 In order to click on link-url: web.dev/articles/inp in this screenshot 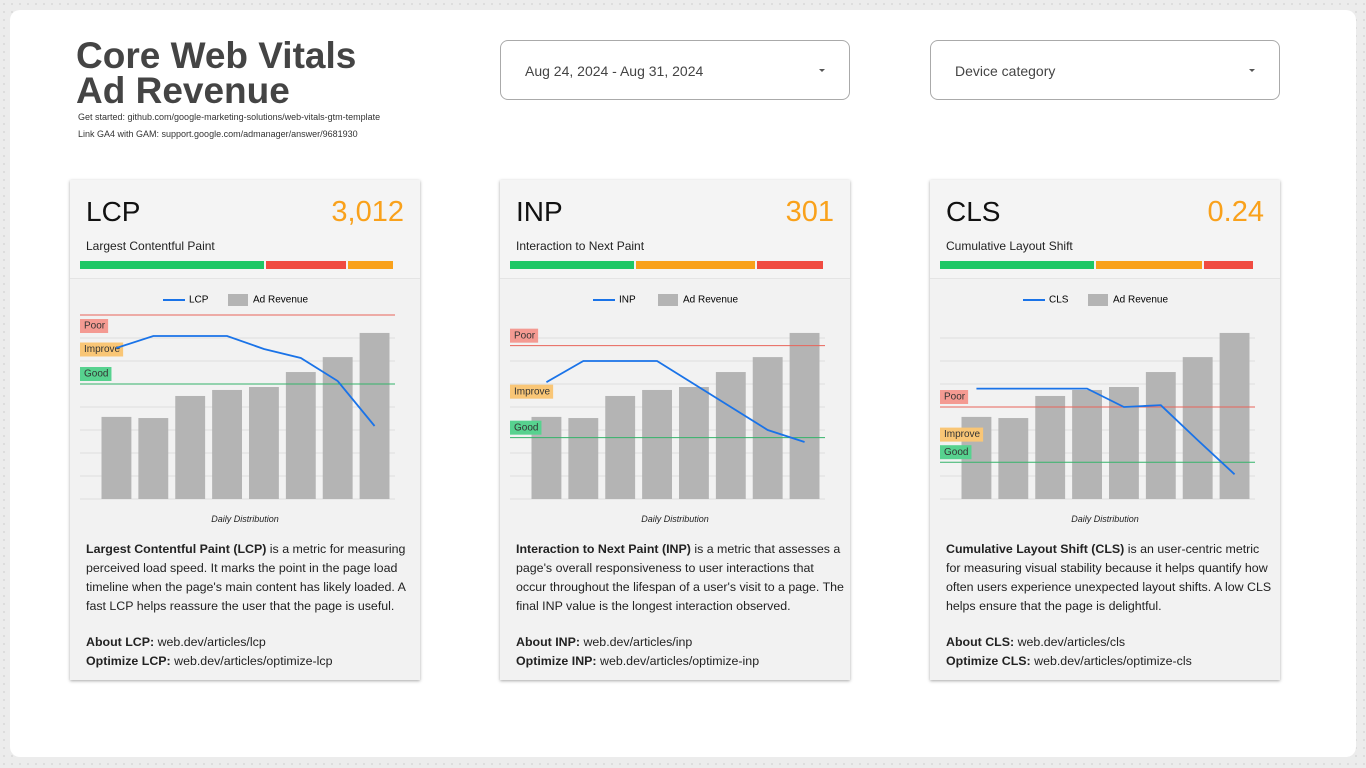, I will do `click(638, 642)`.